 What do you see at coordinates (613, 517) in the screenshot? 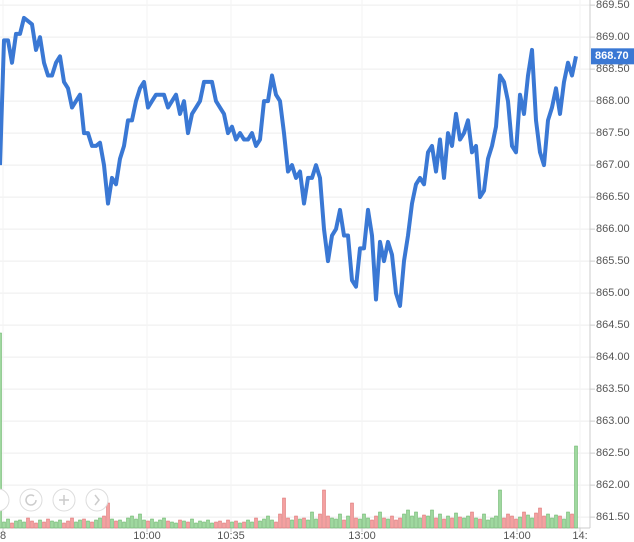
I see `y-tick-label: 861.50` at bounding box center [613, 517].